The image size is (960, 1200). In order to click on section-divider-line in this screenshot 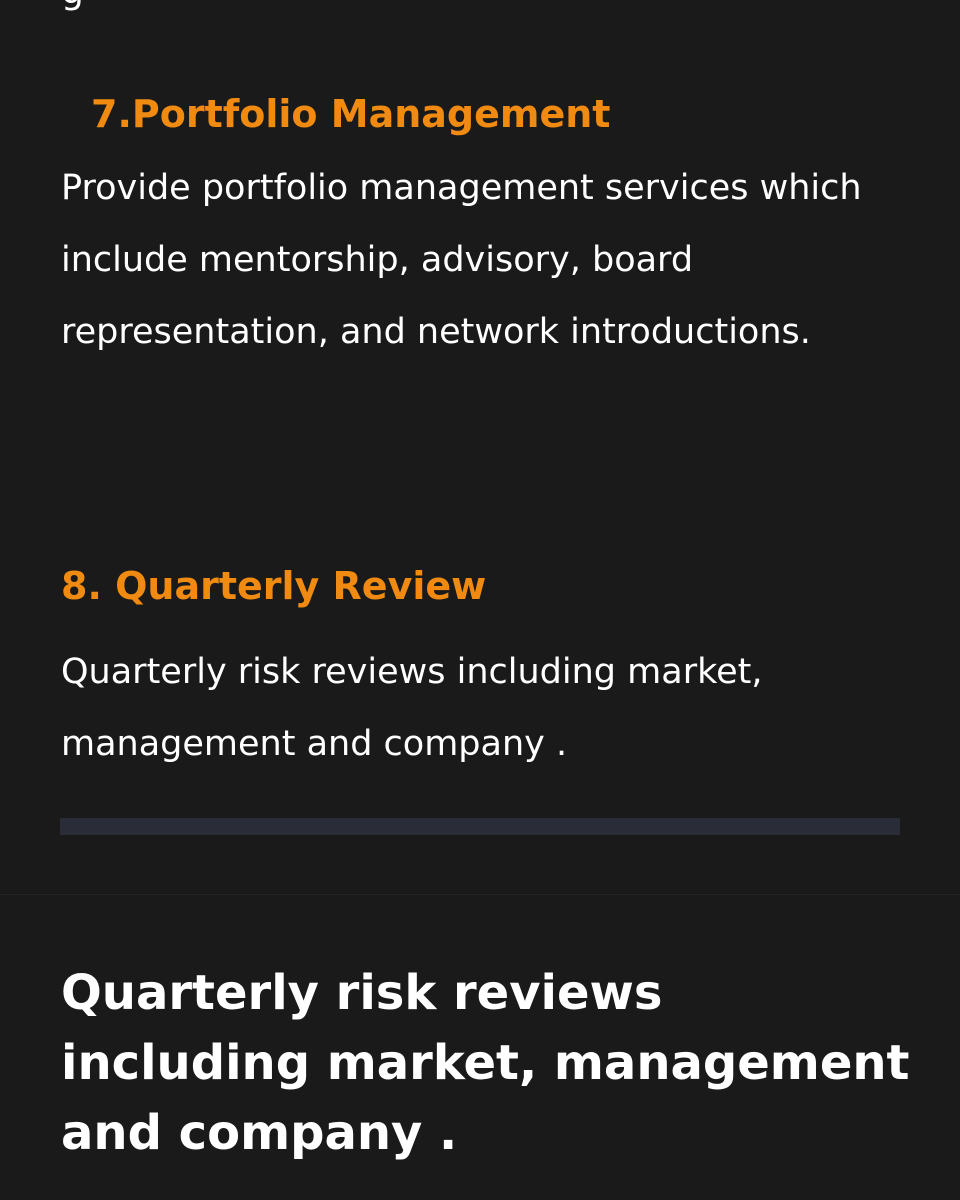, I will do `click(480, 894)`.